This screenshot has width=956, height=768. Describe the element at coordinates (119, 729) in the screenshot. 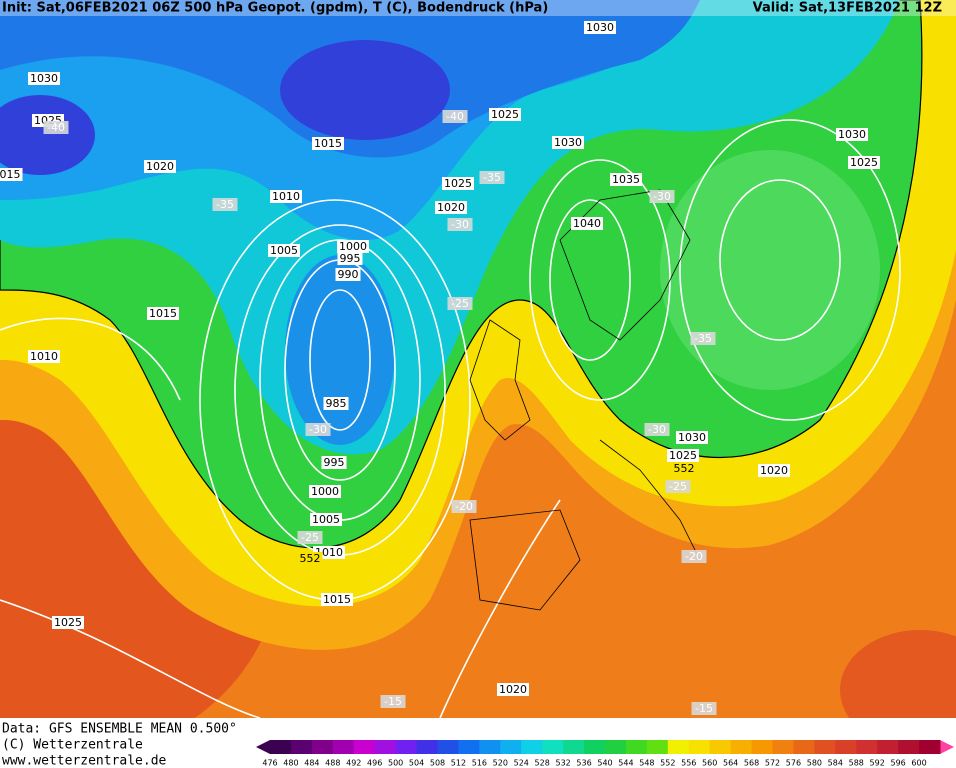

I see `footer-data: Data: GFS ENSEMBLE MEAN 0.500°` at that location.